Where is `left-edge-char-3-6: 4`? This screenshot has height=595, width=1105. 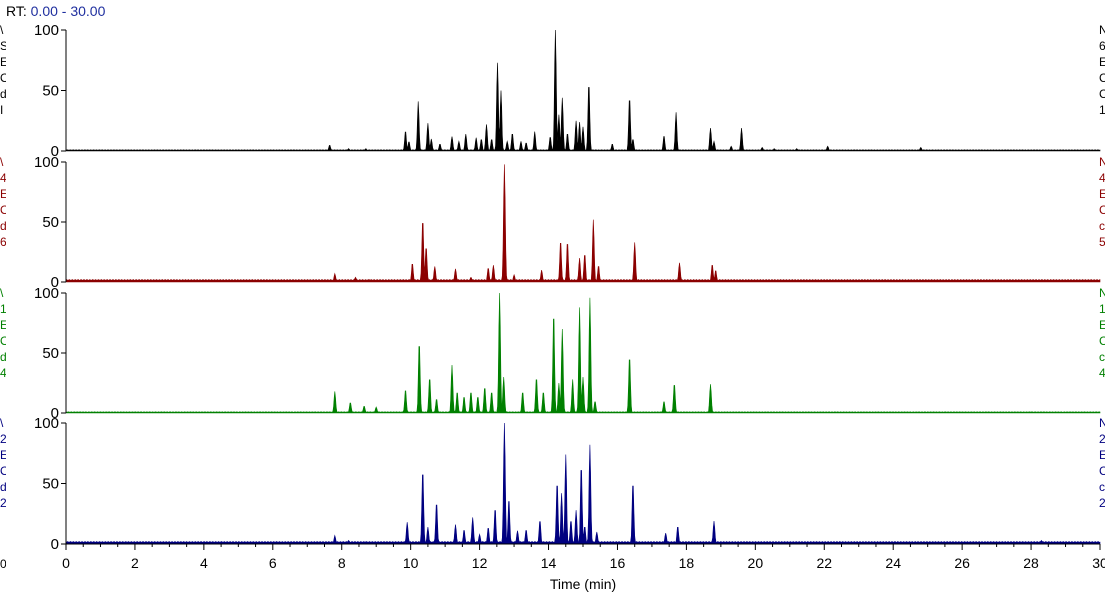 left-edge-char-3-6: 4 is located at coordinates (3, 373).